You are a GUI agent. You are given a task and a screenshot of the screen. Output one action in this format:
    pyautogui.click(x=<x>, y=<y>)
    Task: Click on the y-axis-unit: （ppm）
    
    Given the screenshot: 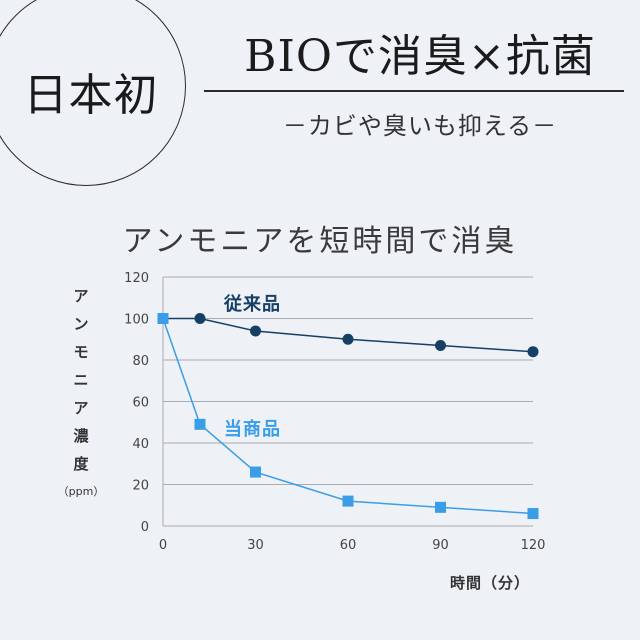 What is the action you would take?
    pyautogui.click(x=81, y=491)
    